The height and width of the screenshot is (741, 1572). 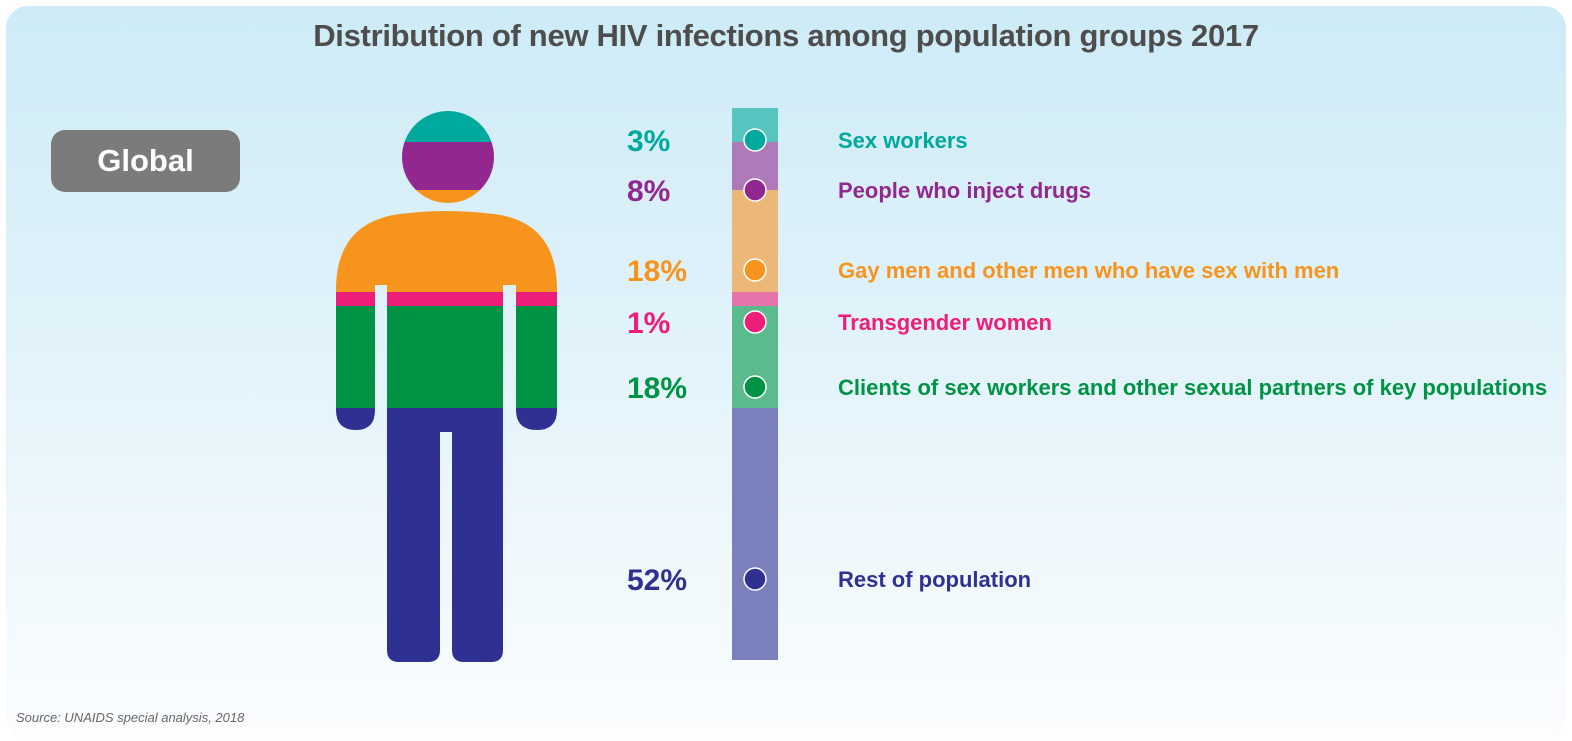 I want to click on figure-band-sex-workers, so click(x=446, y=126).